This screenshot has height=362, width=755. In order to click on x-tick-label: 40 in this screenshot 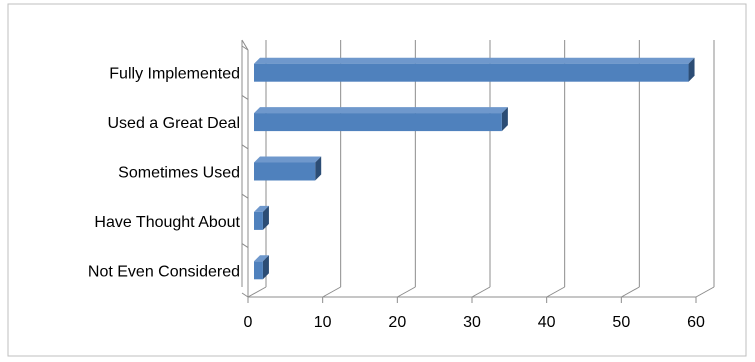, I will do `click(547, 322)`.